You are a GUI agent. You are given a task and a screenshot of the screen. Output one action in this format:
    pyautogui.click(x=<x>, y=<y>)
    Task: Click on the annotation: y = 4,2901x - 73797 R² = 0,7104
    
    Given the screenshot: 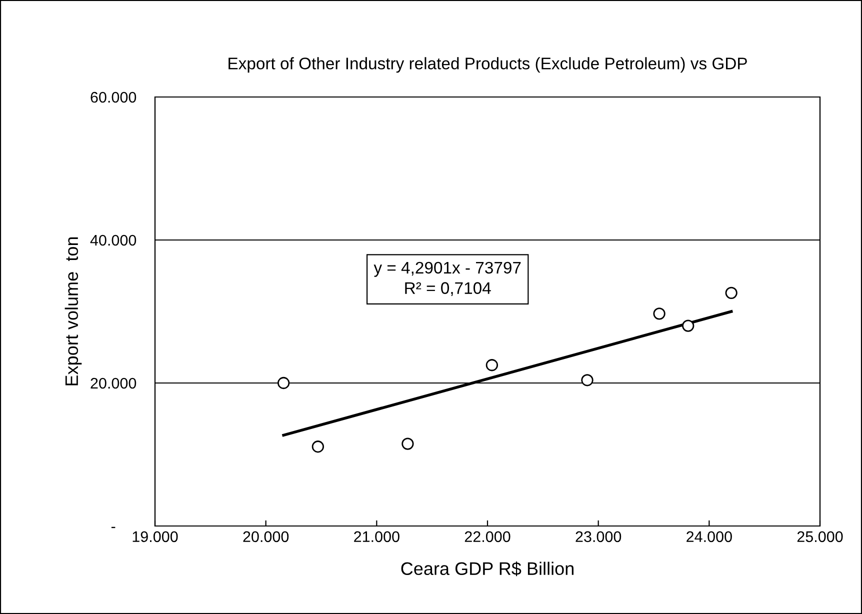 What is the action you would take?
    pyautogui.click(x=447, y=279)
    